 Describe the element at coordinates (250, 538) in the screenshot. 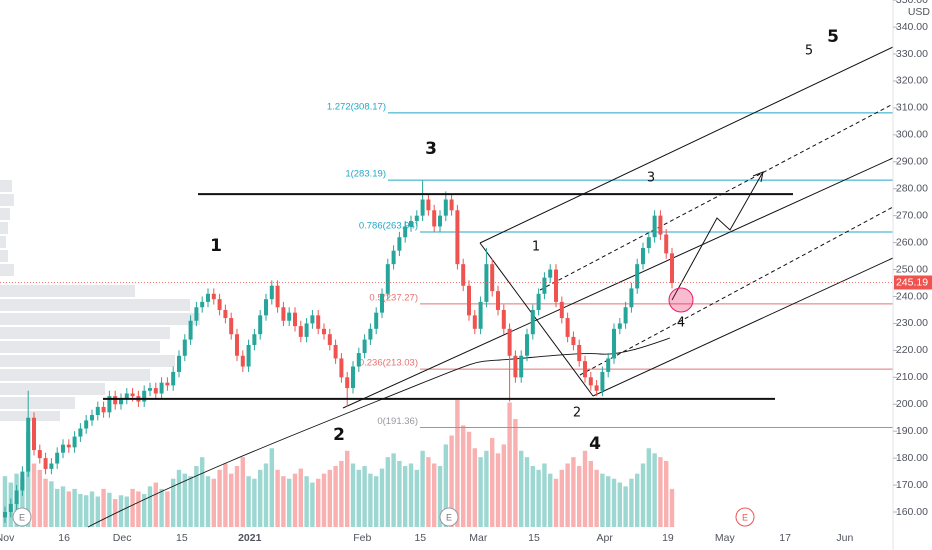

I see `x-tick-label: 2021` at that location.